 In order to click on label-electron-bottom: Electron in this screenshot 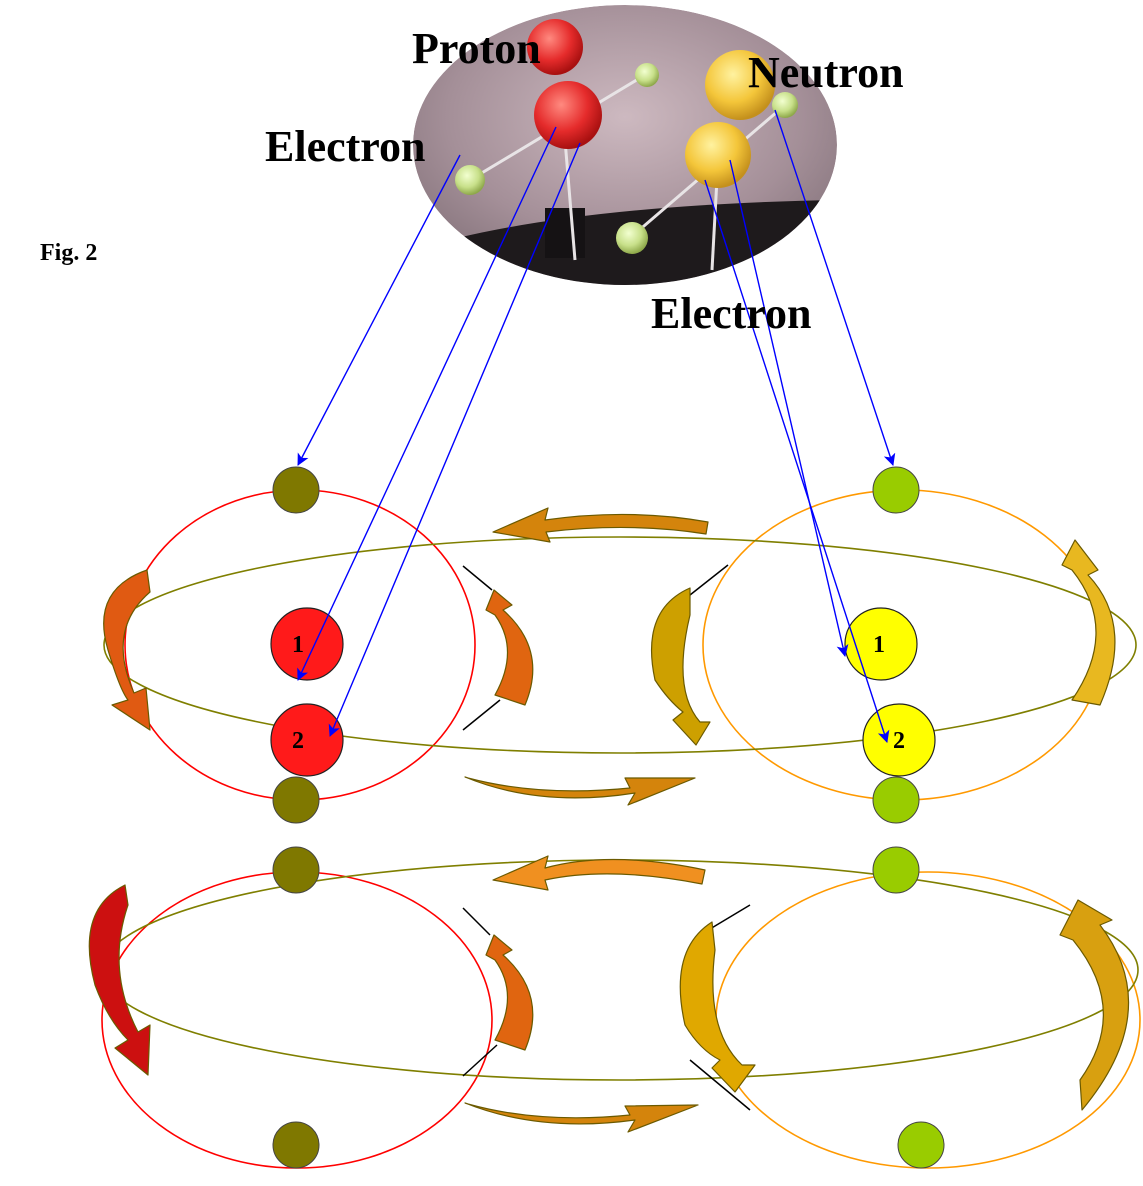, I will do `click(731, 313)`.